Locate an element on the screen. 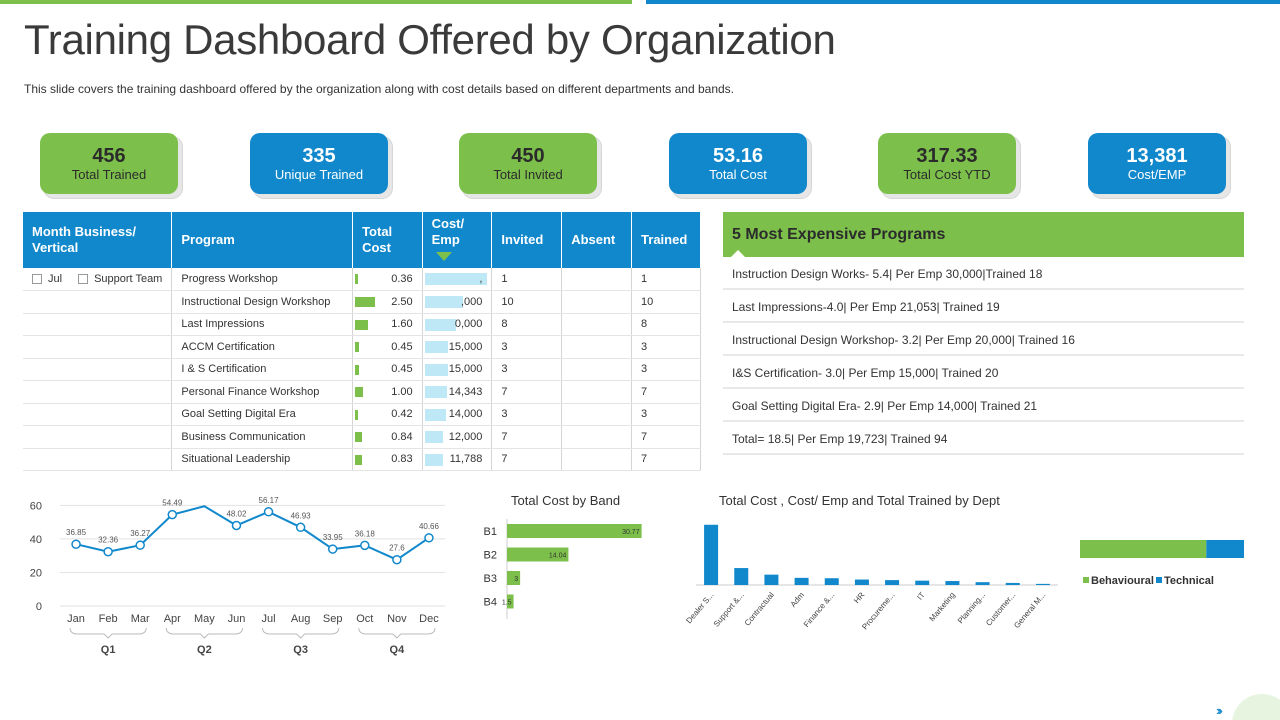 The height and width of the screenshot is (720, 1280). band-value-label: 14.04 is located at coordinates (558, 556).